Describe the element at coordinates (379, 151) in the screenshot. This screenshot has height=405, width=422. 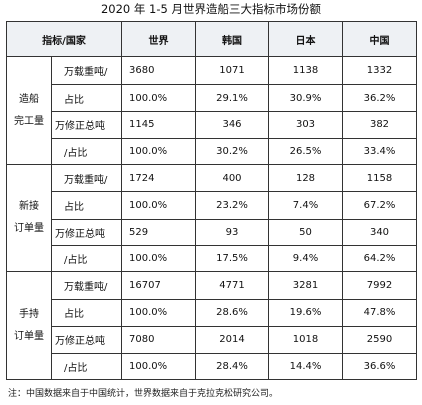
I see `share-cell-china: 33.4%` at that location.